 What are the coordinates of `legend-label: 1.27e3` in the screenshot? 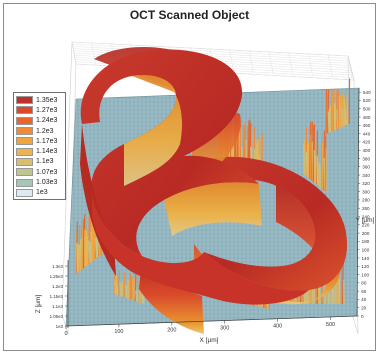 It's located at (47, 110).